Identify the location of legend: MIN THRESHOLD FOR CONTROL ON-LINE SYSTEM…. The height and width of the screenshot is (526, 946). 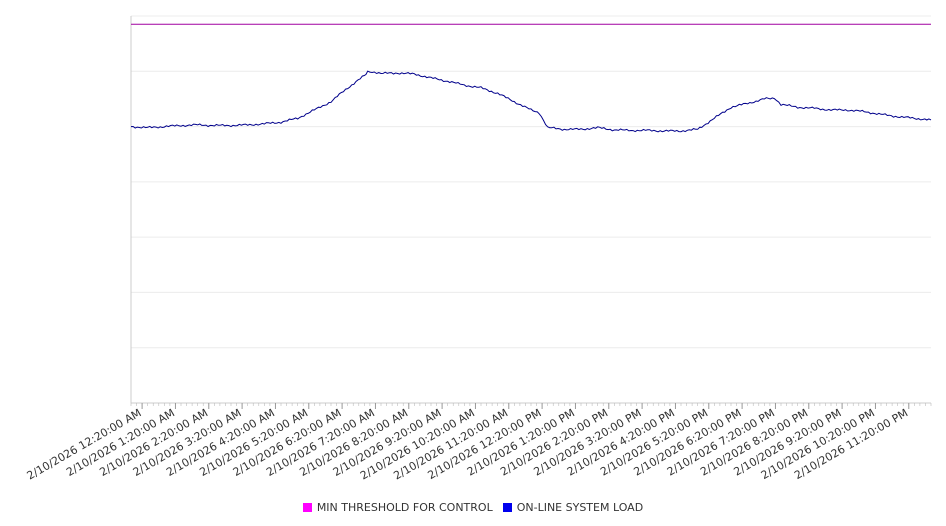
(473, 507).